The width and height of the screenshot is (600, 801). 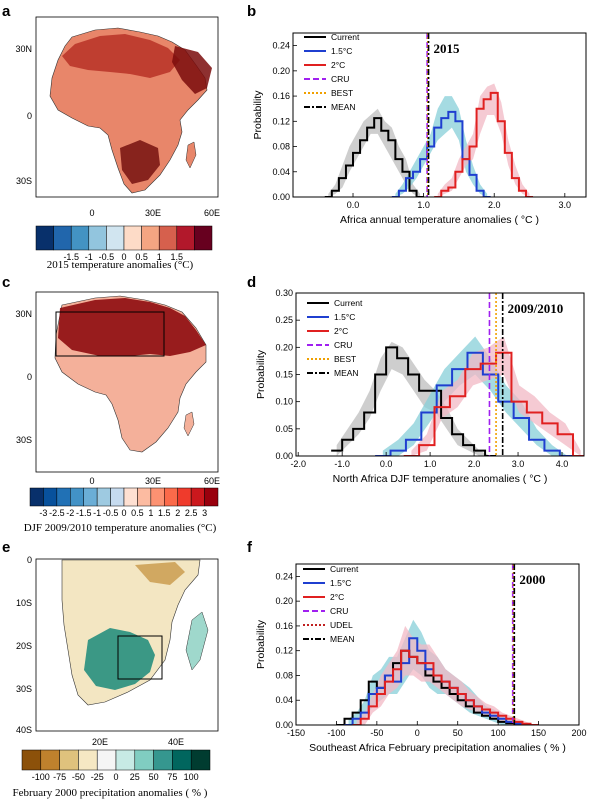 I want to click on colorbar-tick-label: -50, so click(x=78, y=777).